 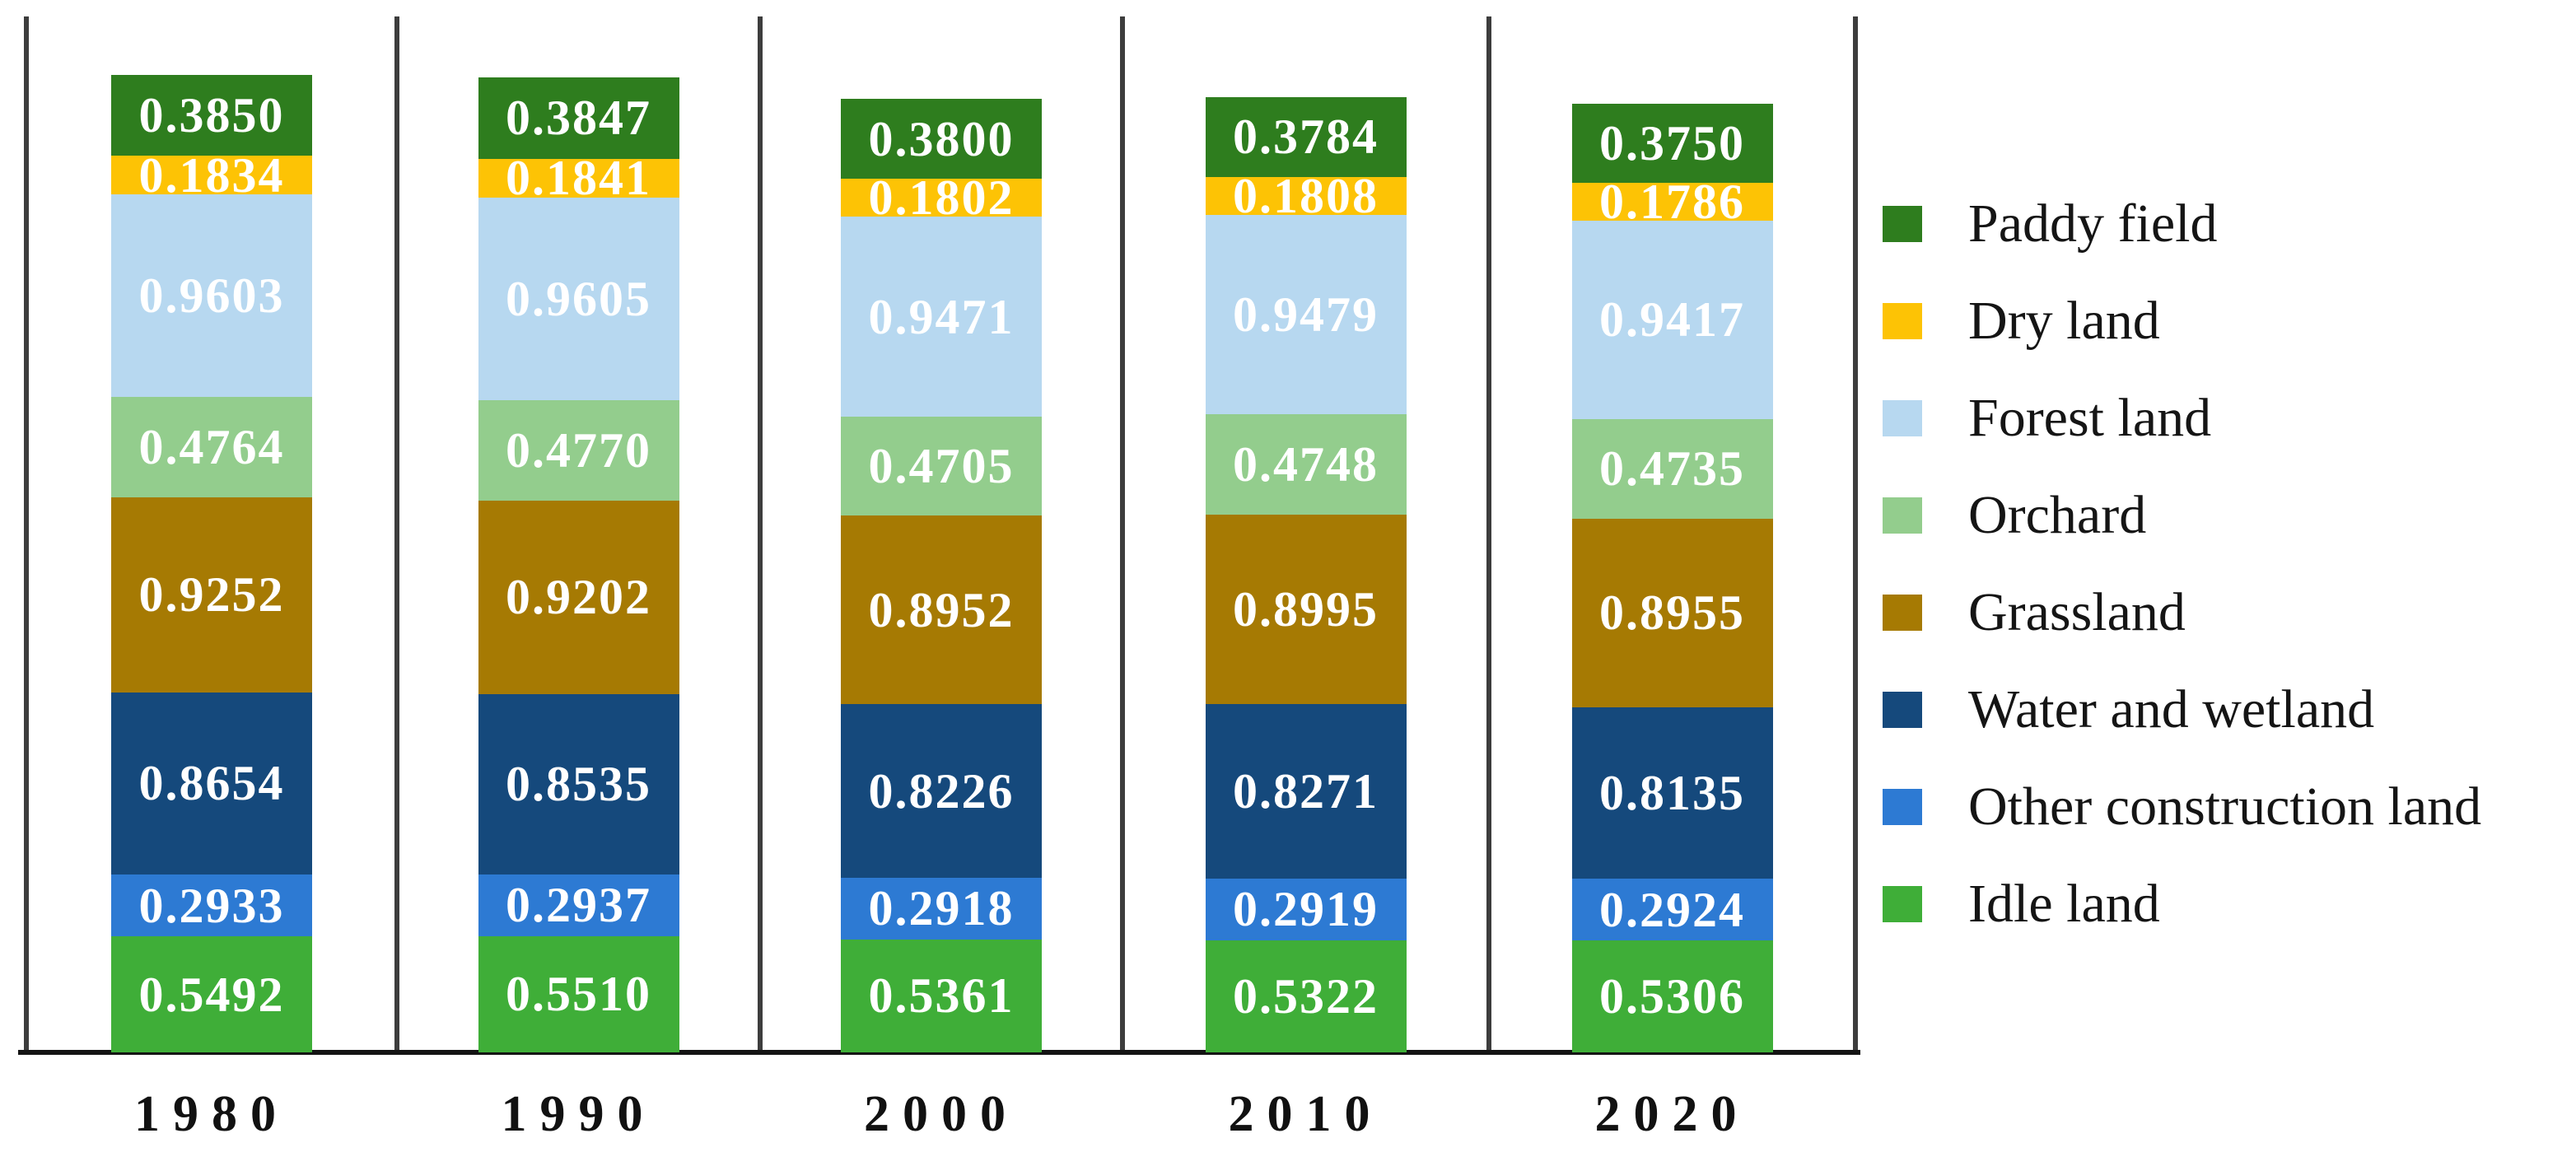 I want to click on segment-value-label: 0.5492, so click(x=211, y=995).